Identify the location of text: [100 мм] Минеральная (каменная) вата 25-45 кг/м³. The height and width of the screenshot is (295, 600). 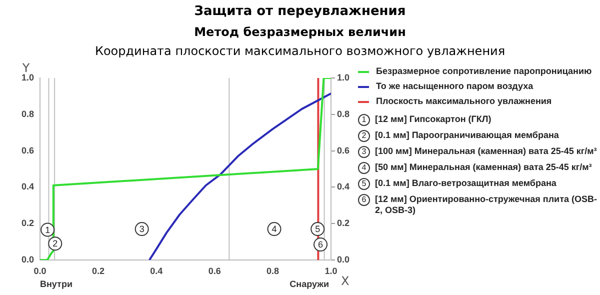
(486, 151).